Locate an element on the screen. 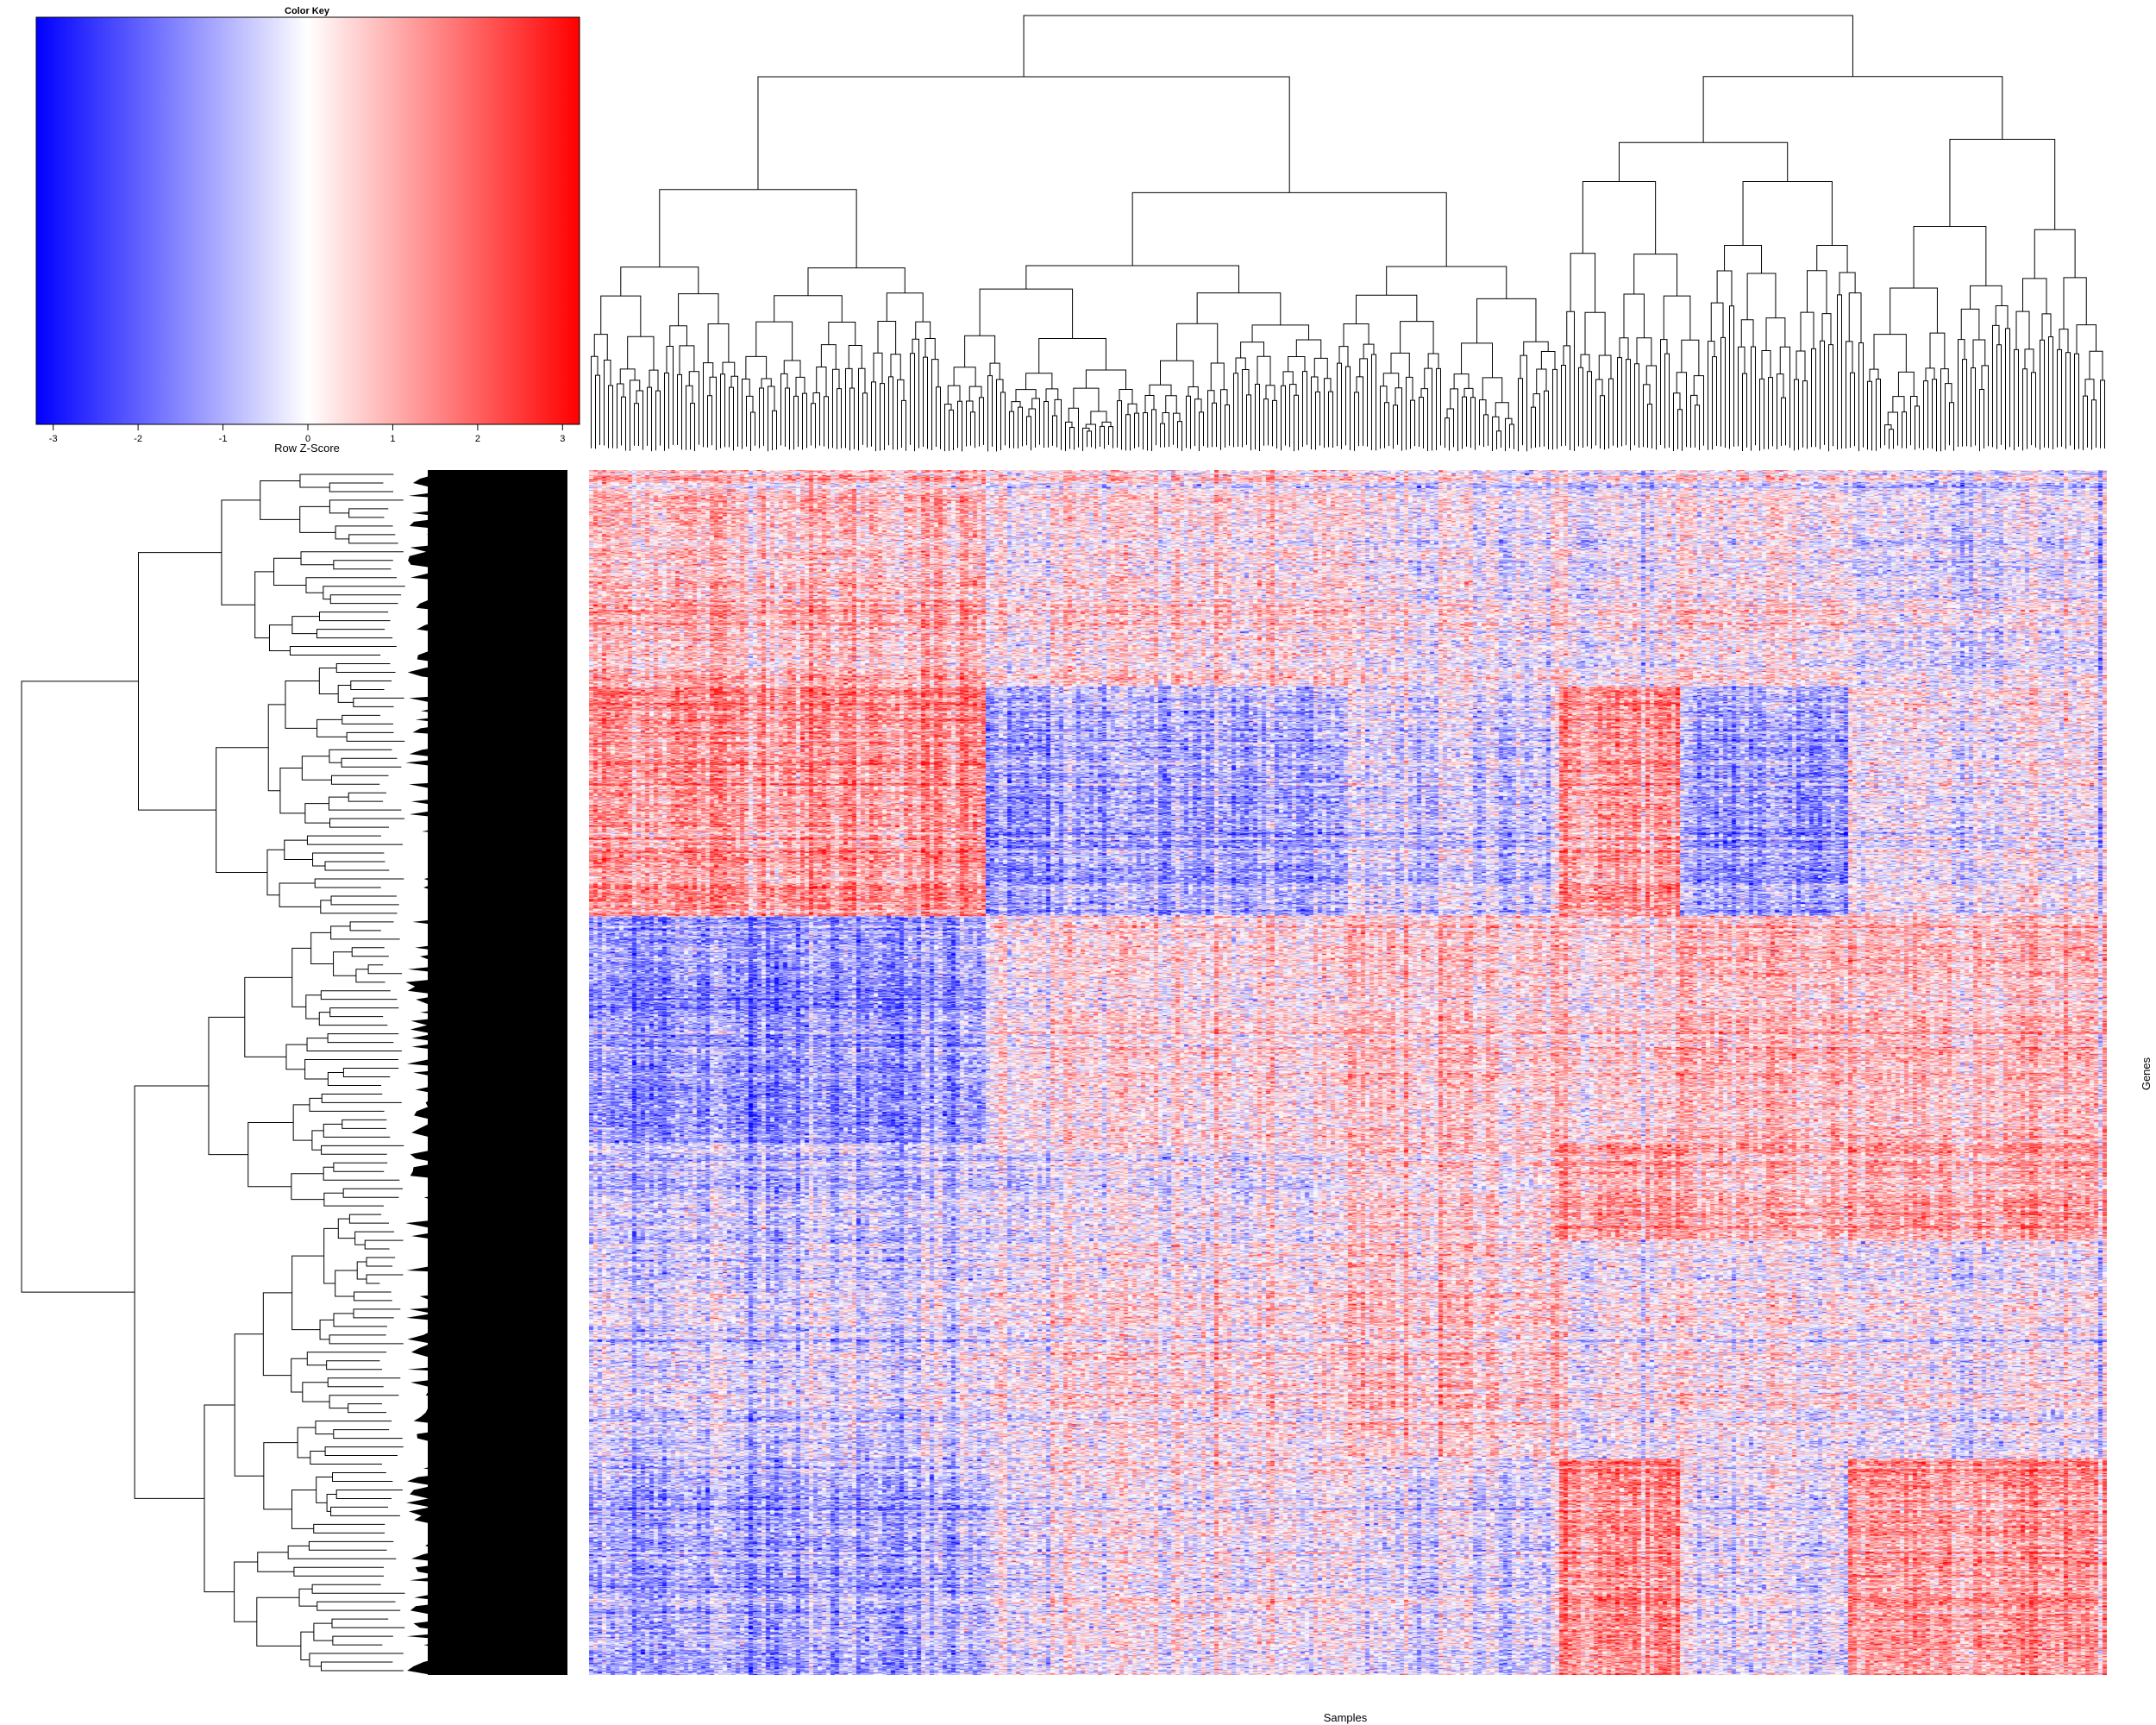  color-key-tick-label: 0 is located at coordinates (307, 439).